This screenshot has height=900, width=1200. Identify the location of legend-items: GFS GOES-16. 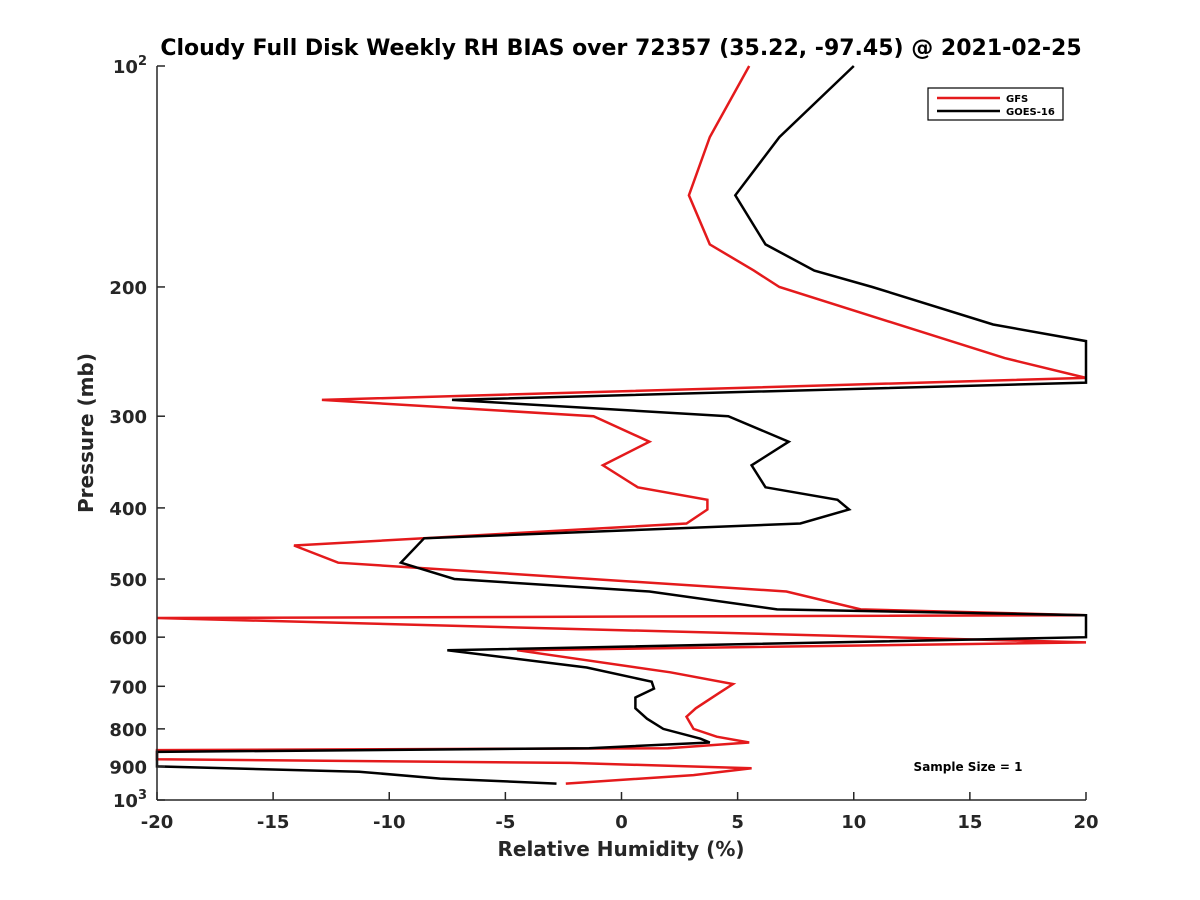
(996, 106).